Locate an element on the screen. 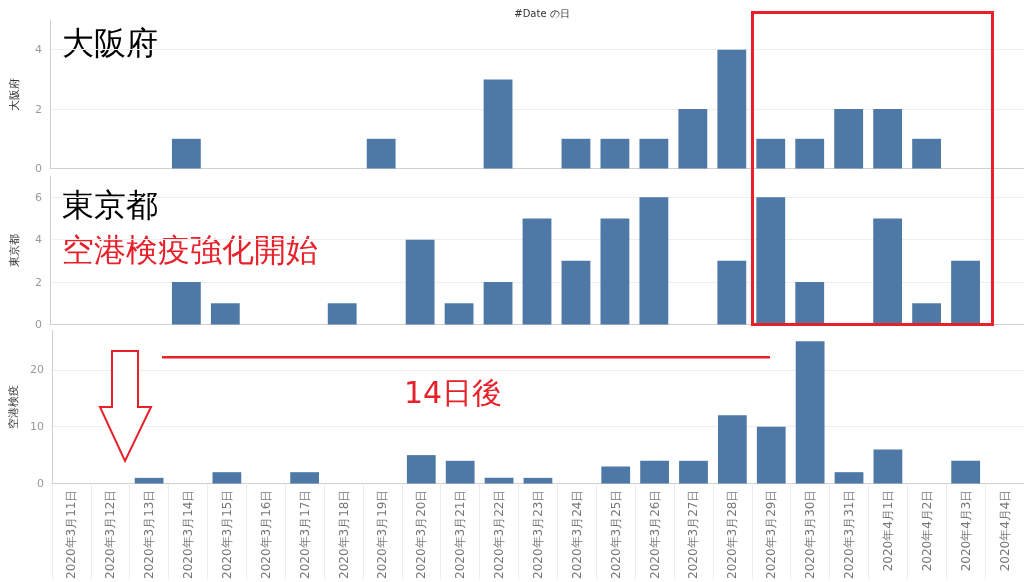 Image resolution: width=1024 pixels, height=582 pixels. x-tick-label: 2020年3月19日 is located at coordinates (382, 534).